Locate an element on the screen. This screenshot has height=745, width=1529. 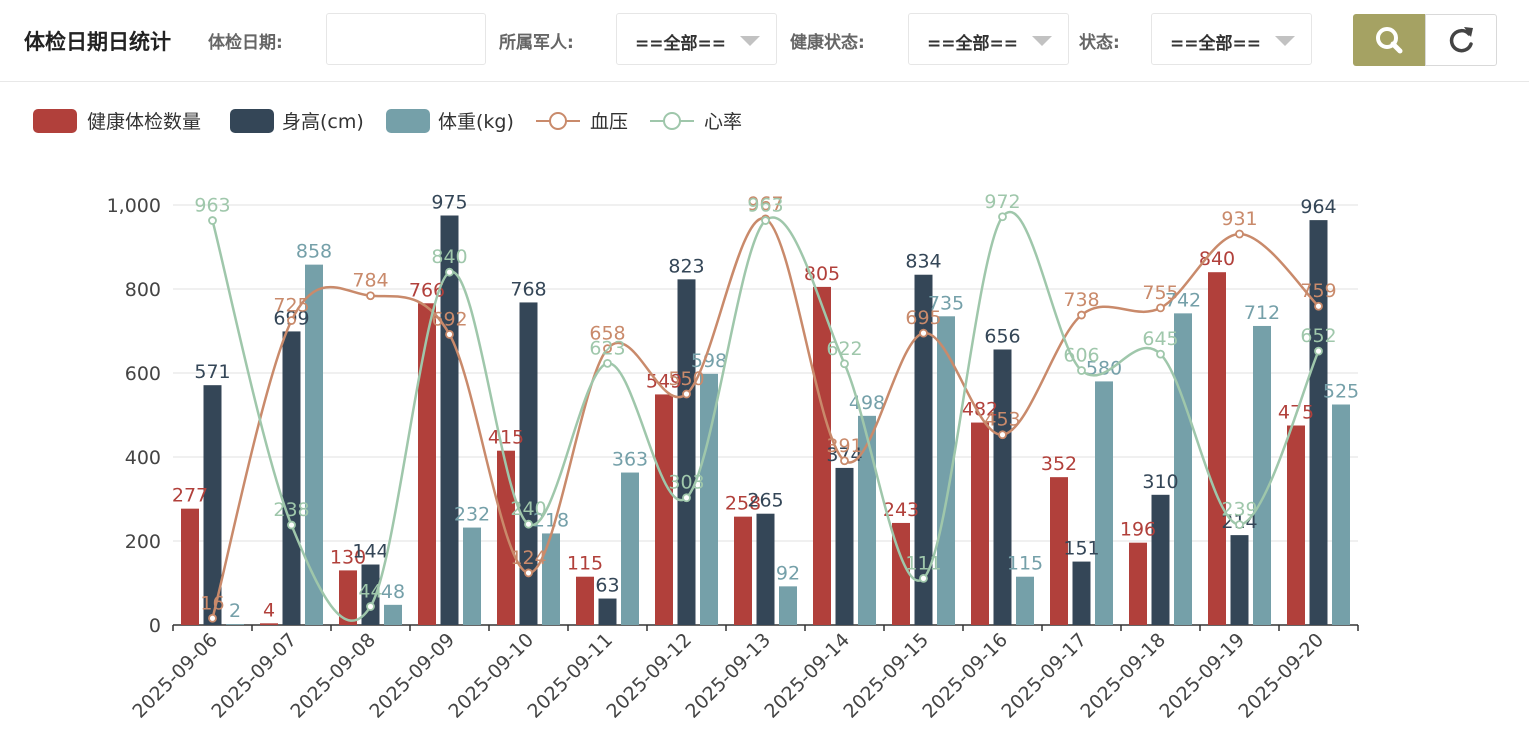
line-value-label: 550 is located at coordinates (686, 379).